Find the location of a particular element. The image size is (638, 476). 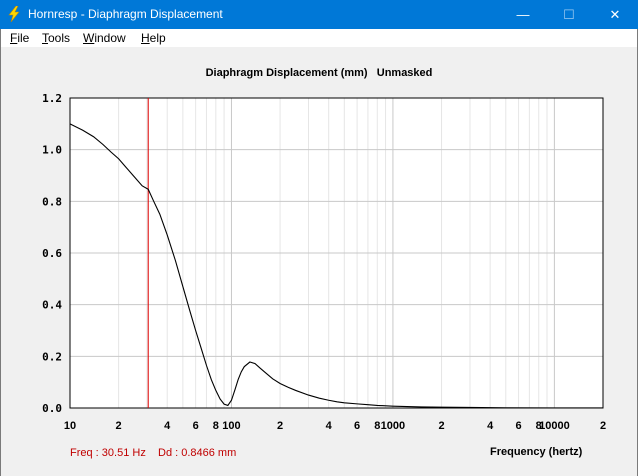

chart-title-text: Diaphragm Displacement (mm) is located at coordinates (286, 73).